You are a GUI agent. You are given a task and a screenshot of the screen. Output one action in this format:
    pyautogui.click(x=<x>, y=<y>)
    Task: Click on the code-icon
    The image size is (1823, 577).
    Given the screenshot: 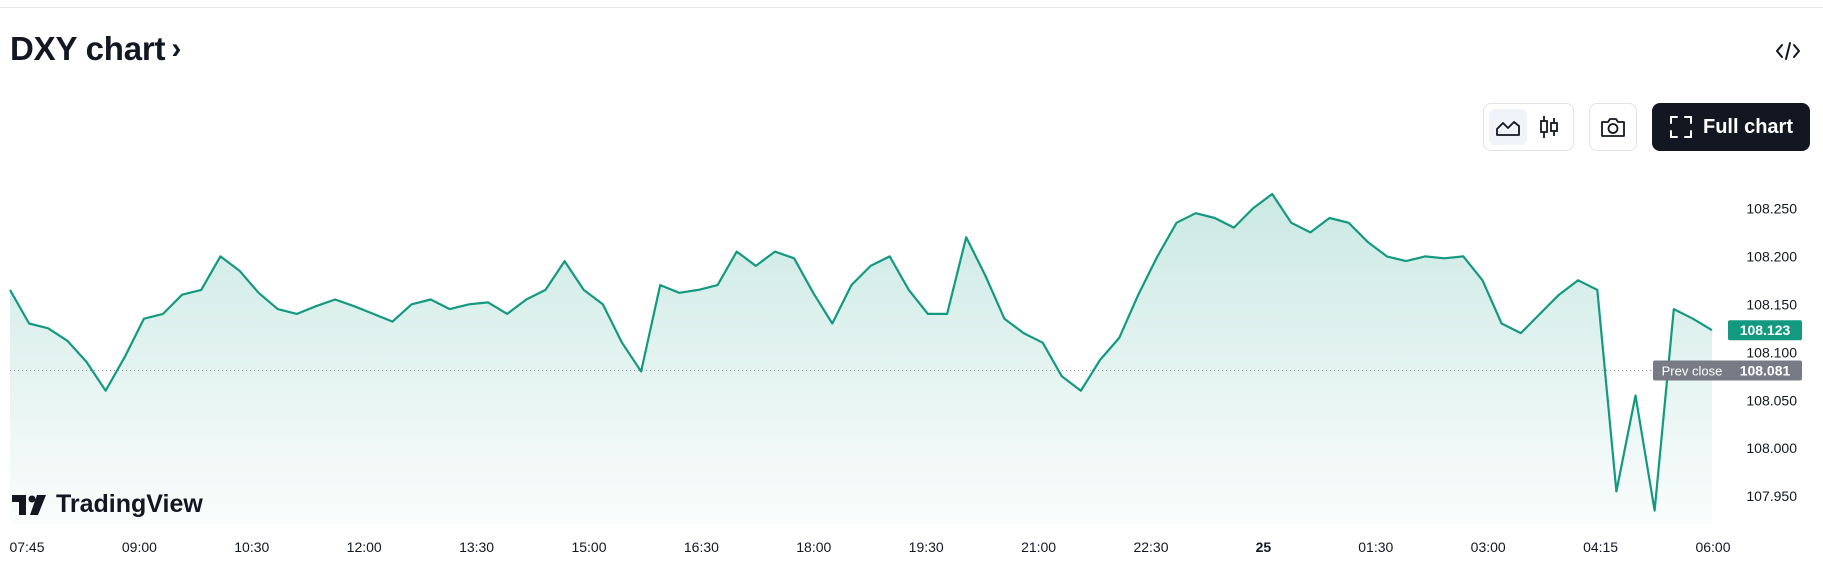 What is the action you would take?
    pyautogui.click(x=1788, y=51)
    